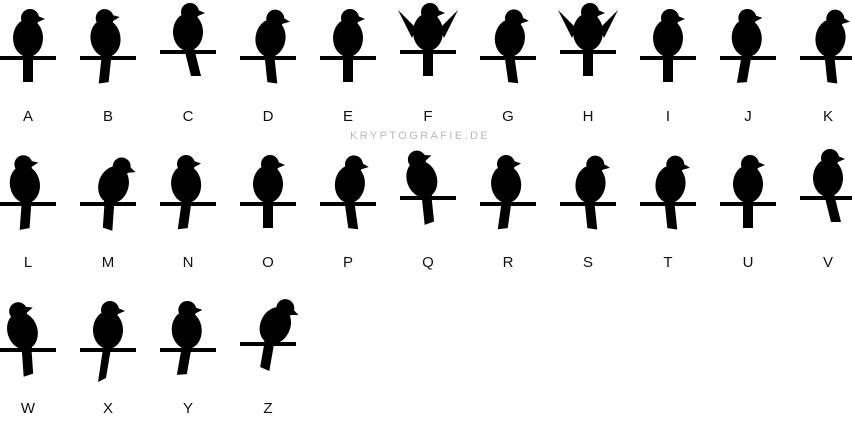 The width and height of the screenshot is (852, 432). What do you see at coordinates (107, 408) in the screenshot?
I see `cipher-letter-label: X` at bounding box center [107, 408].